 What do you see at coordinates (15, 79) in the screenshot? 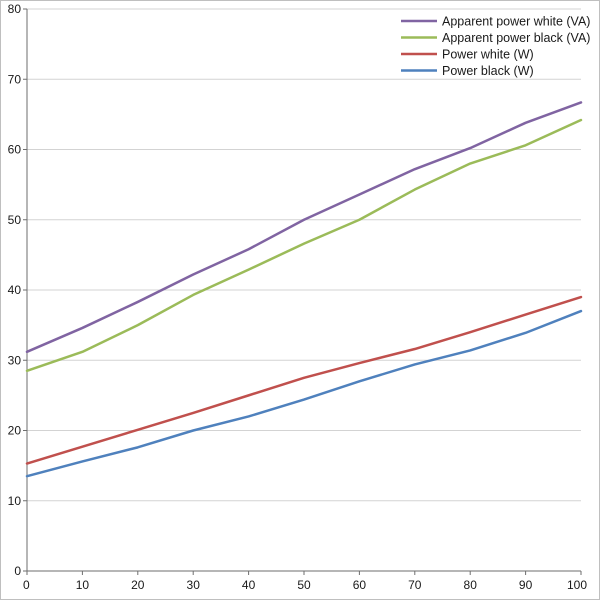
I see `y-tick-label: 70` at bounding box center [15, 79].